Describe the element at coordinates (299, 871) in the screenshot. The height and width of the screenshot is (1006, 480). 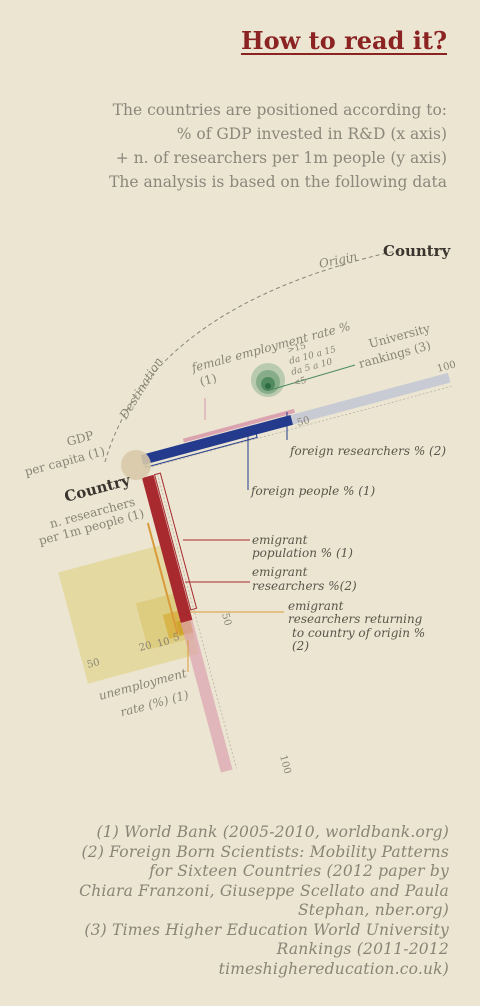
I see `footer-line-3: for Sixteen Countries (2012 paper by` at that location.